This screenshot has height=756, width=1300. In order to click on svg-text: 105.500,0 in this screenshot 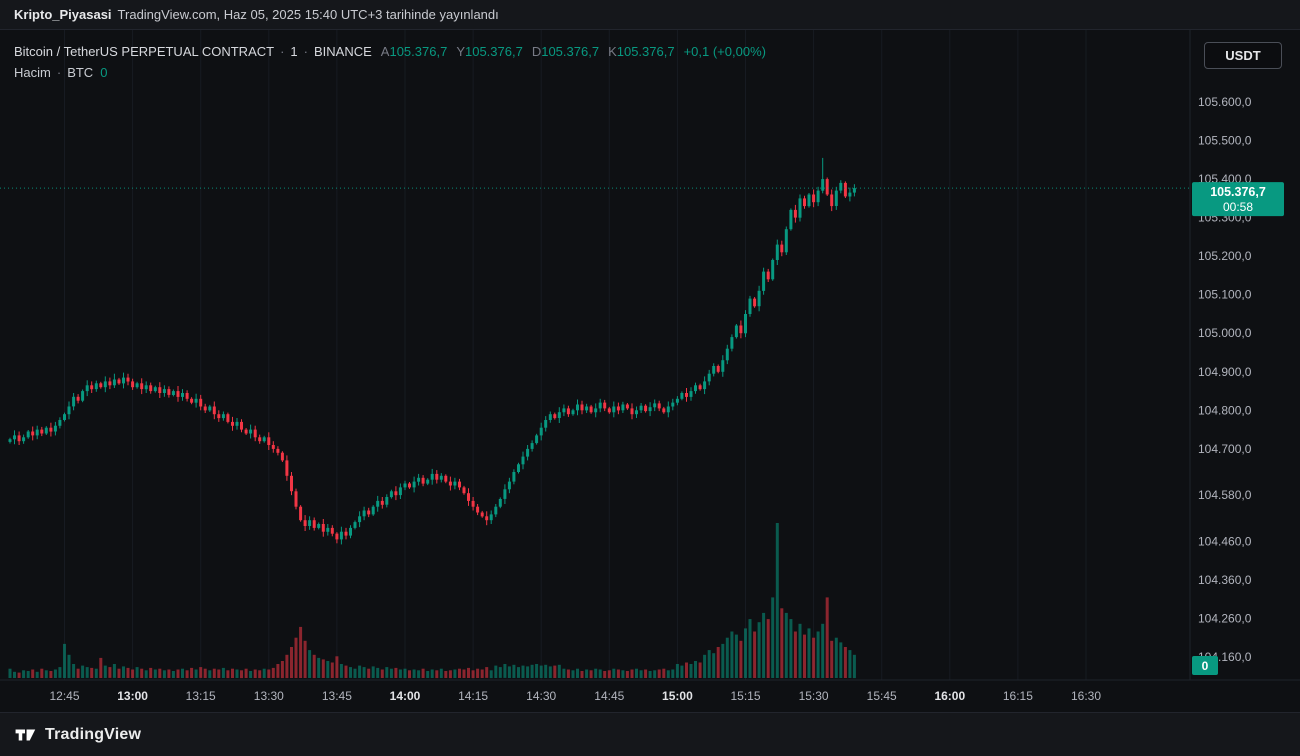, I will do `click(1225, 141)`.